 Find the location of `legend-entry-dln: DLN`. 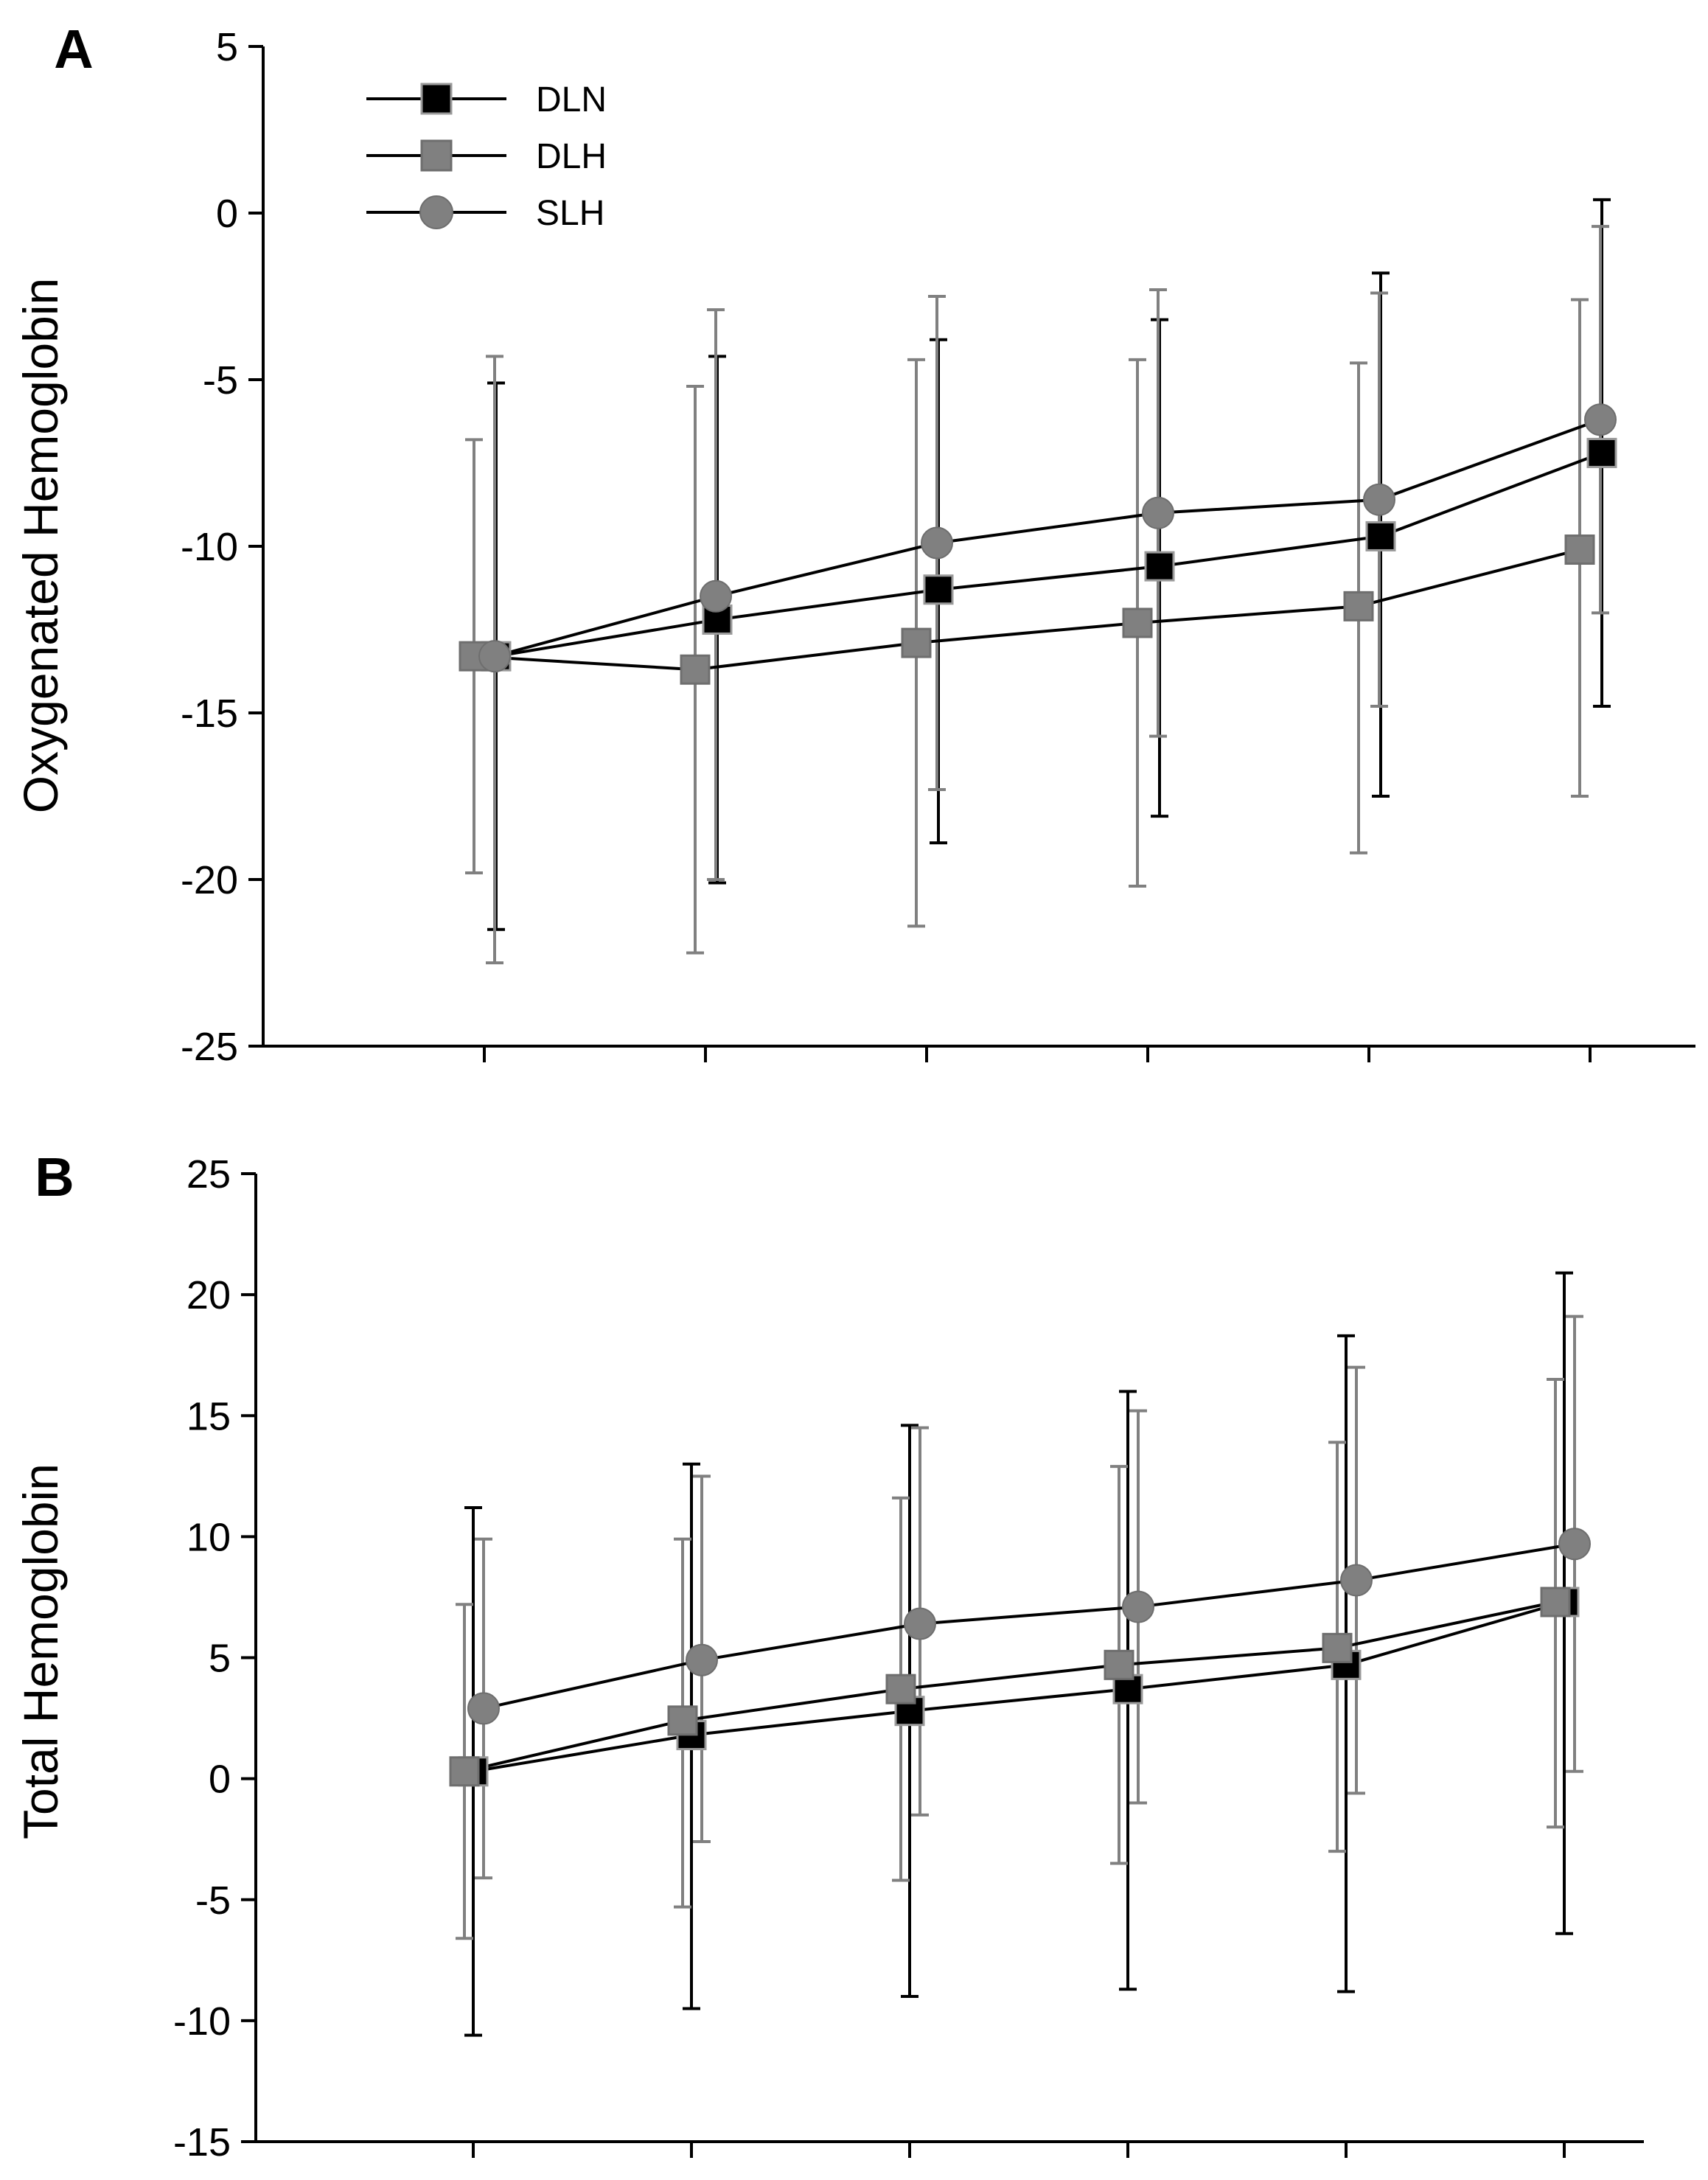

legend-entry-dln: DLN is located at coordinates (486, 99).